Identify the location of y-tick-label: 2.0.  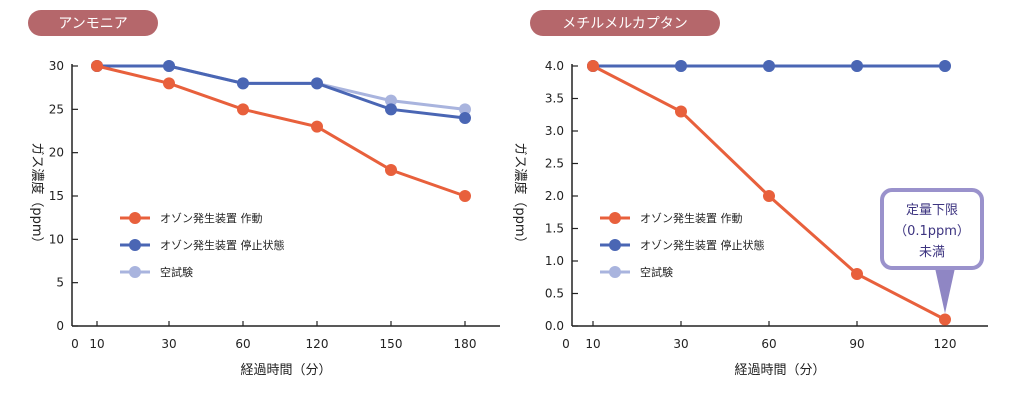
(554, 196).